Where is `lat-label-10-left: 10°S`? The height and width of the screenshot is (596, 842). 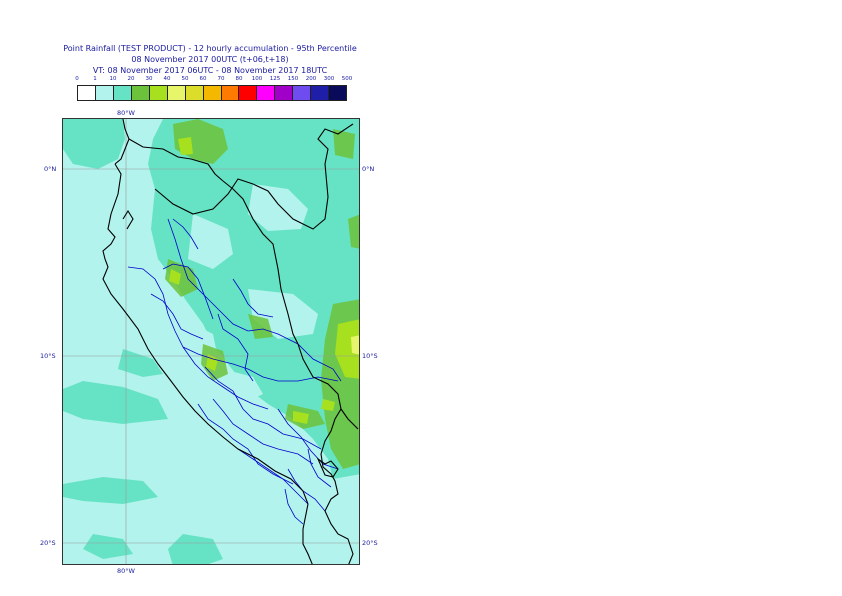 lat-label-10-left: 10°S is located at coordinates (48, 356).